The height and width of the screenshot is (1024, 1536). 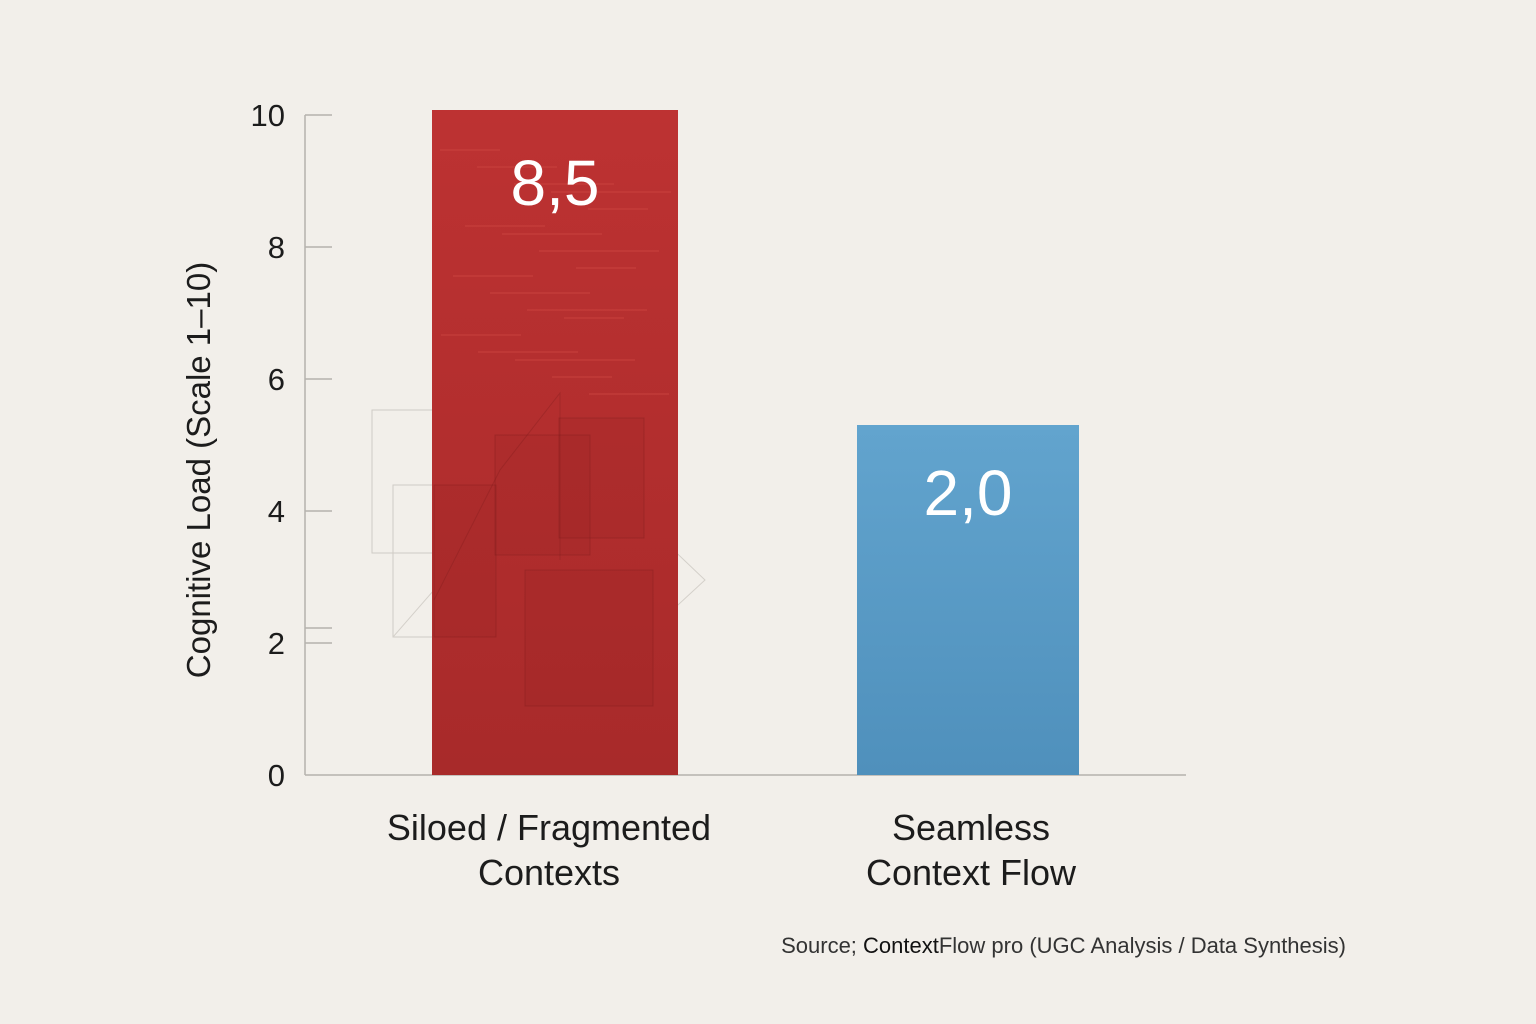 What do you see at coordinates (549, 827) in the screenshot?
I see `x-category-label: Siloed / Fragmented` at bounding box center [549, 827].